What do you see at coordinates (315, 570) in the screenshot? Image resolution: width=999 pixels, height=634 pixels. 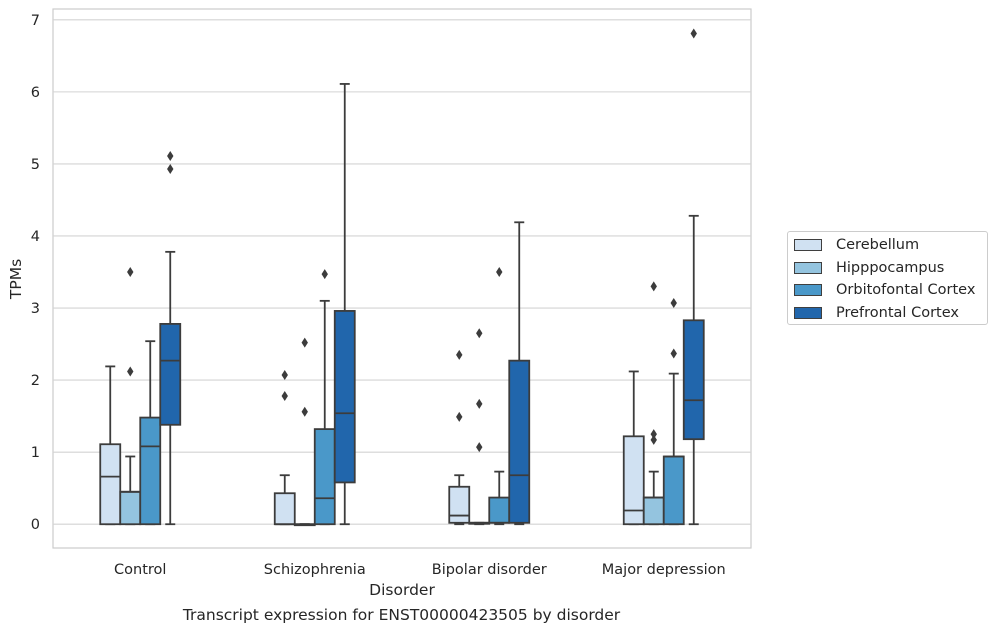 I see `x-tick-label: Schizophrenia` at bounding box center [315, 570].